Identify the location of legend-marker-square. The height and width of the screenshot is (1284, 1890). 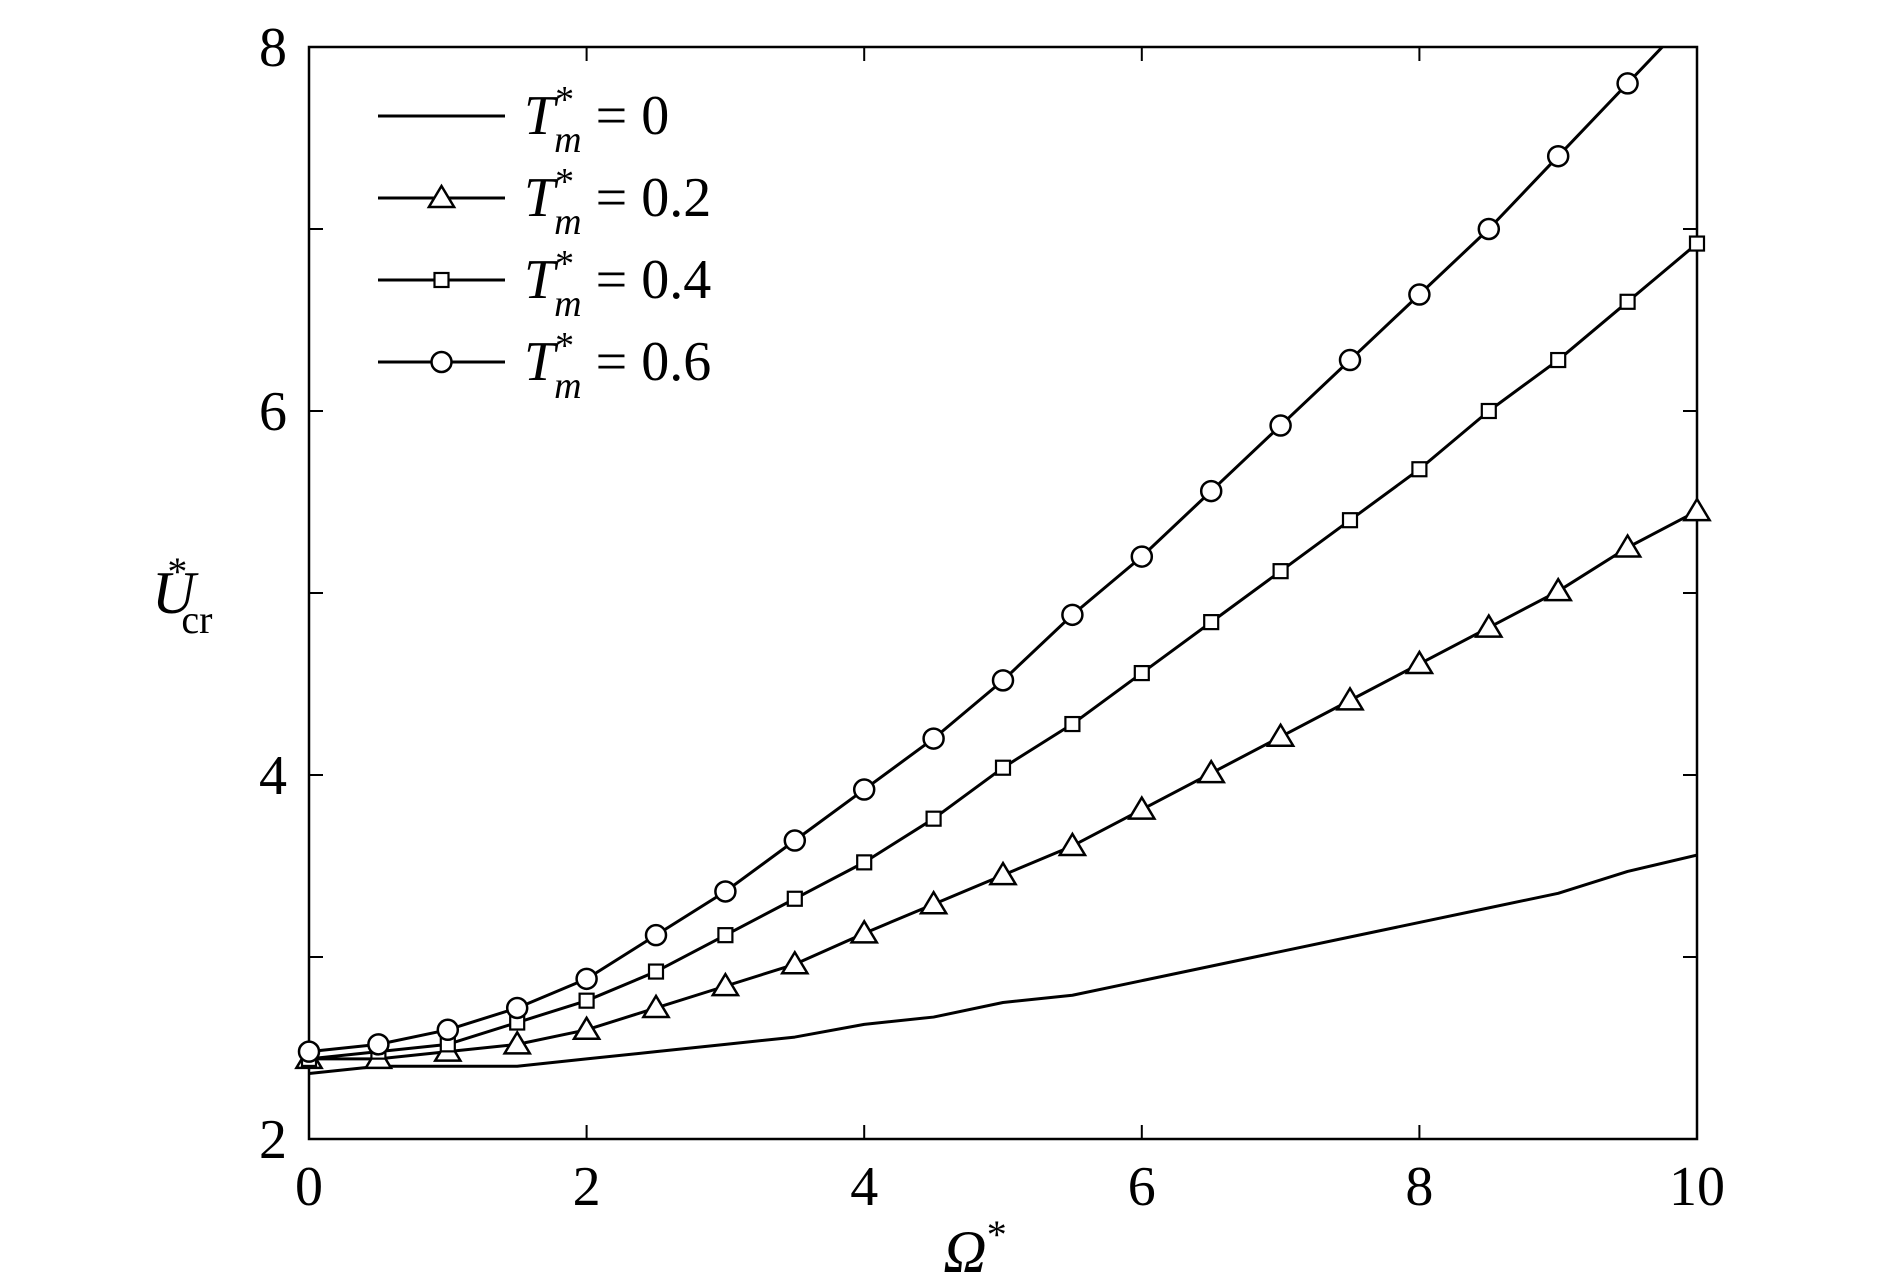
(441, 280).